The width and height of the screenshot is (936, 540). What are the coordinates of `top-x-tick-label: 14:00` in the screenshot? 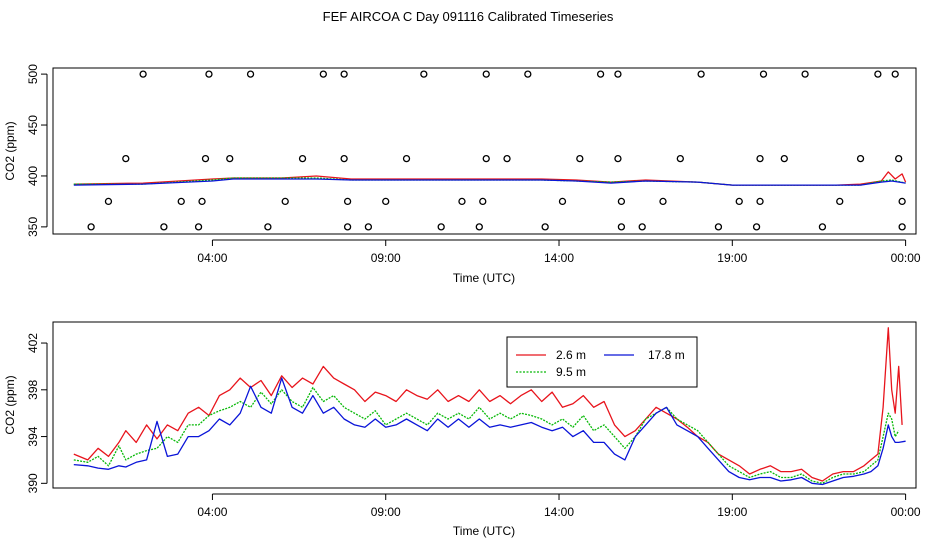 It's located at (559, 258).